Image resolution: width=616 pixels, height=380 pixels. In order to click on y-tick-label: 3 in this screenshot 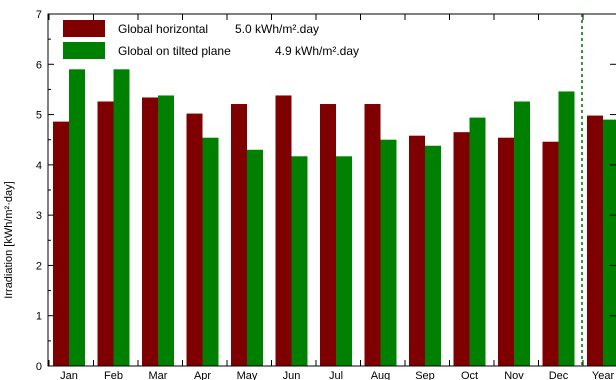, I will do `click(39, 216)`.